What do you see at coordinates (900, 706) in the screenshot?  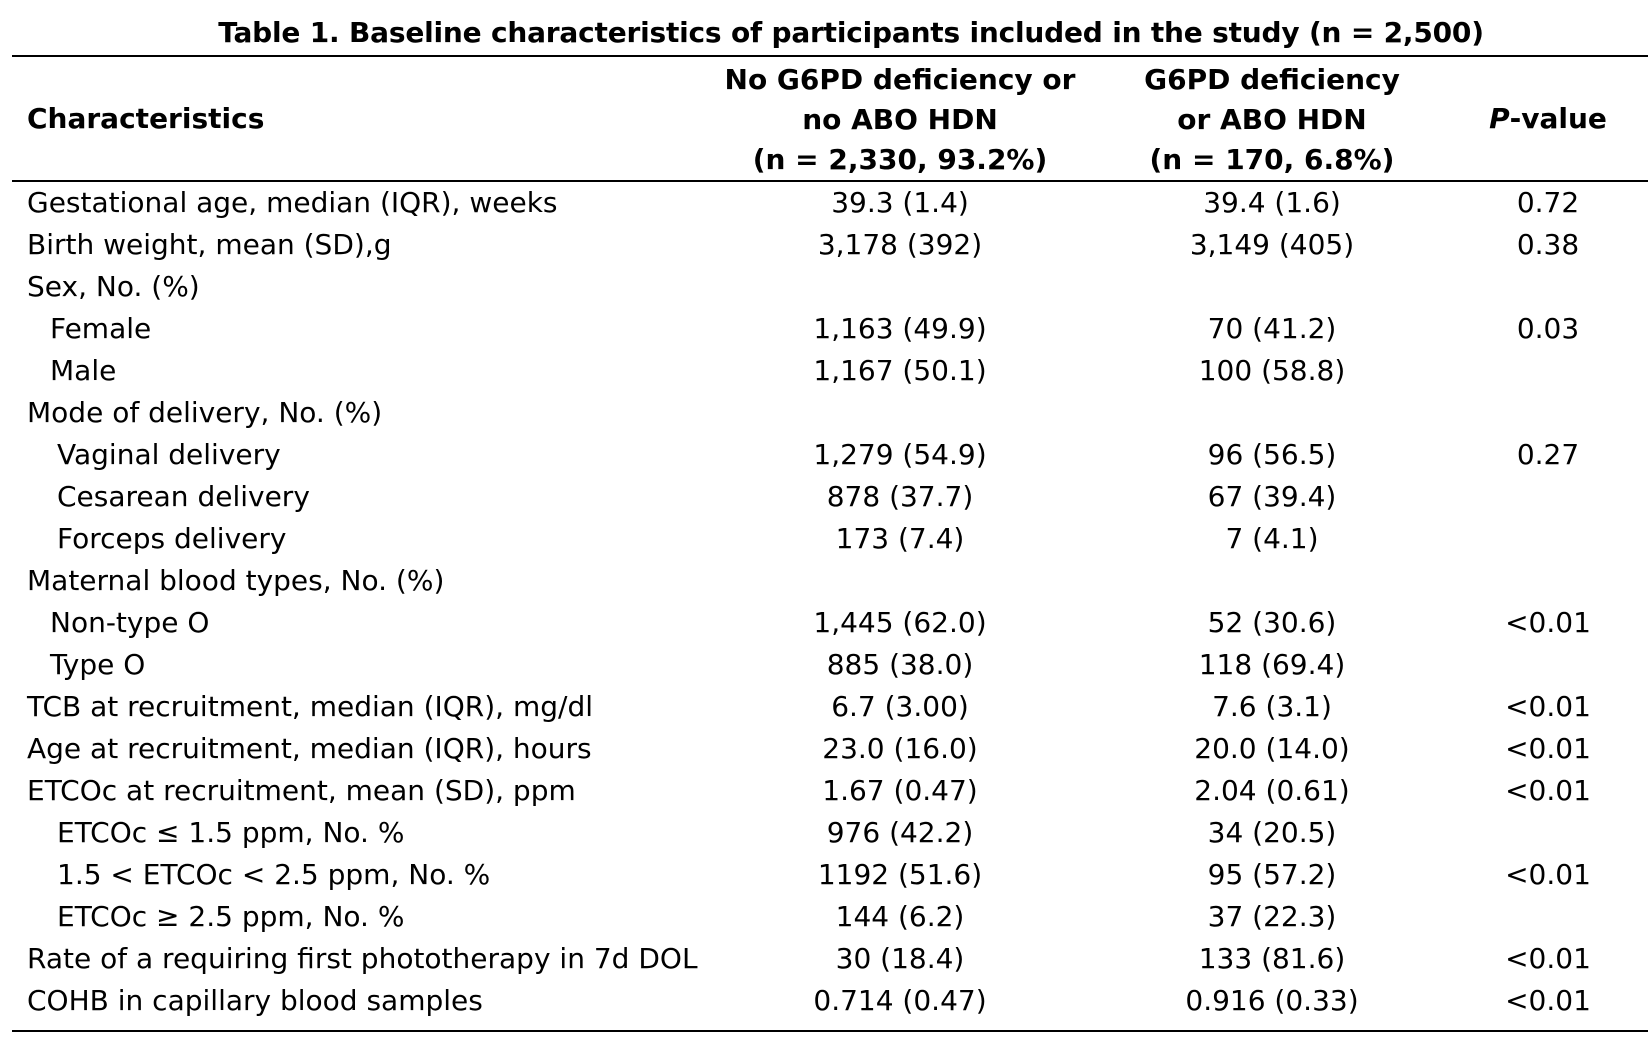 I see `cell-no-deficiency: 6.7 (3.00)` at bounding box center [900, 706].